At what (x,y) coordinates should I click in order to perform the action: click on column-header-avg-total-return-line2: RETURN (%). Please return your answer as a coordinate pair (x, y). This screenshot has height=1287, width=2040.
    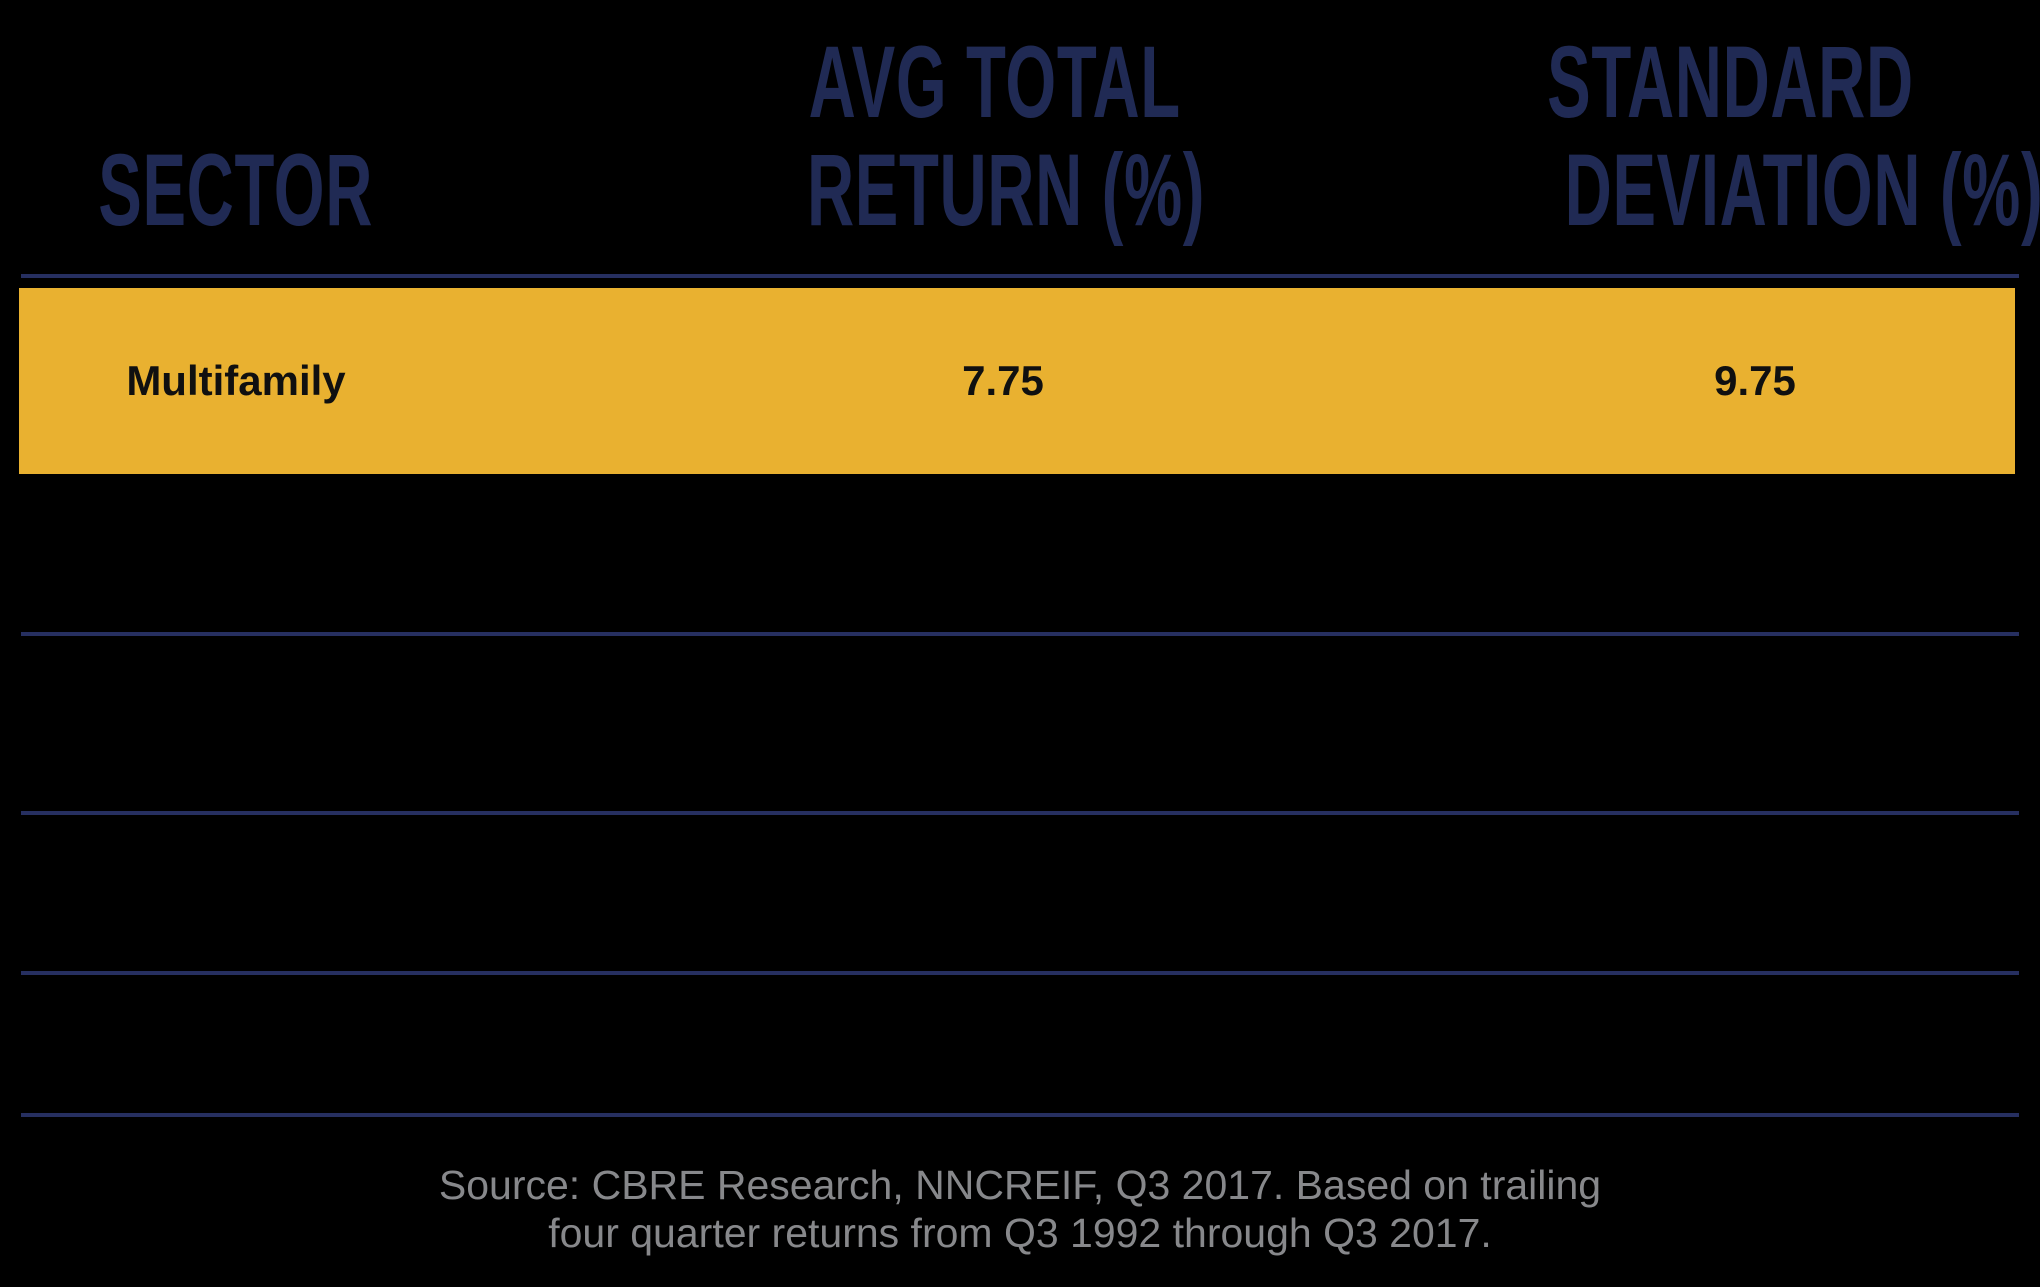
    Looking at the image, I should click on (1006, 190).